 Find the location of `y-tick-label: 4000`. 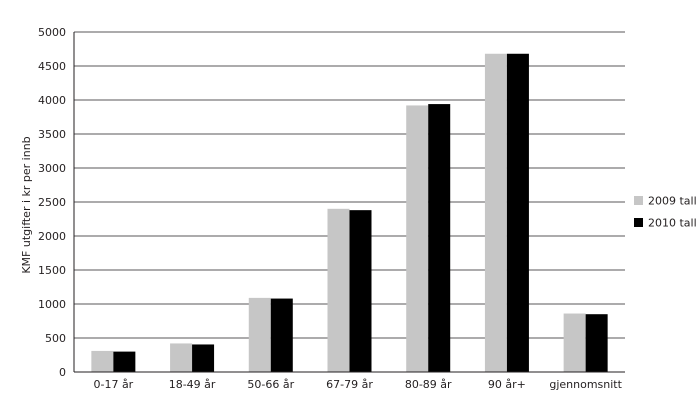

y-tick-label: 4000 is located at coordinates (52, 100).